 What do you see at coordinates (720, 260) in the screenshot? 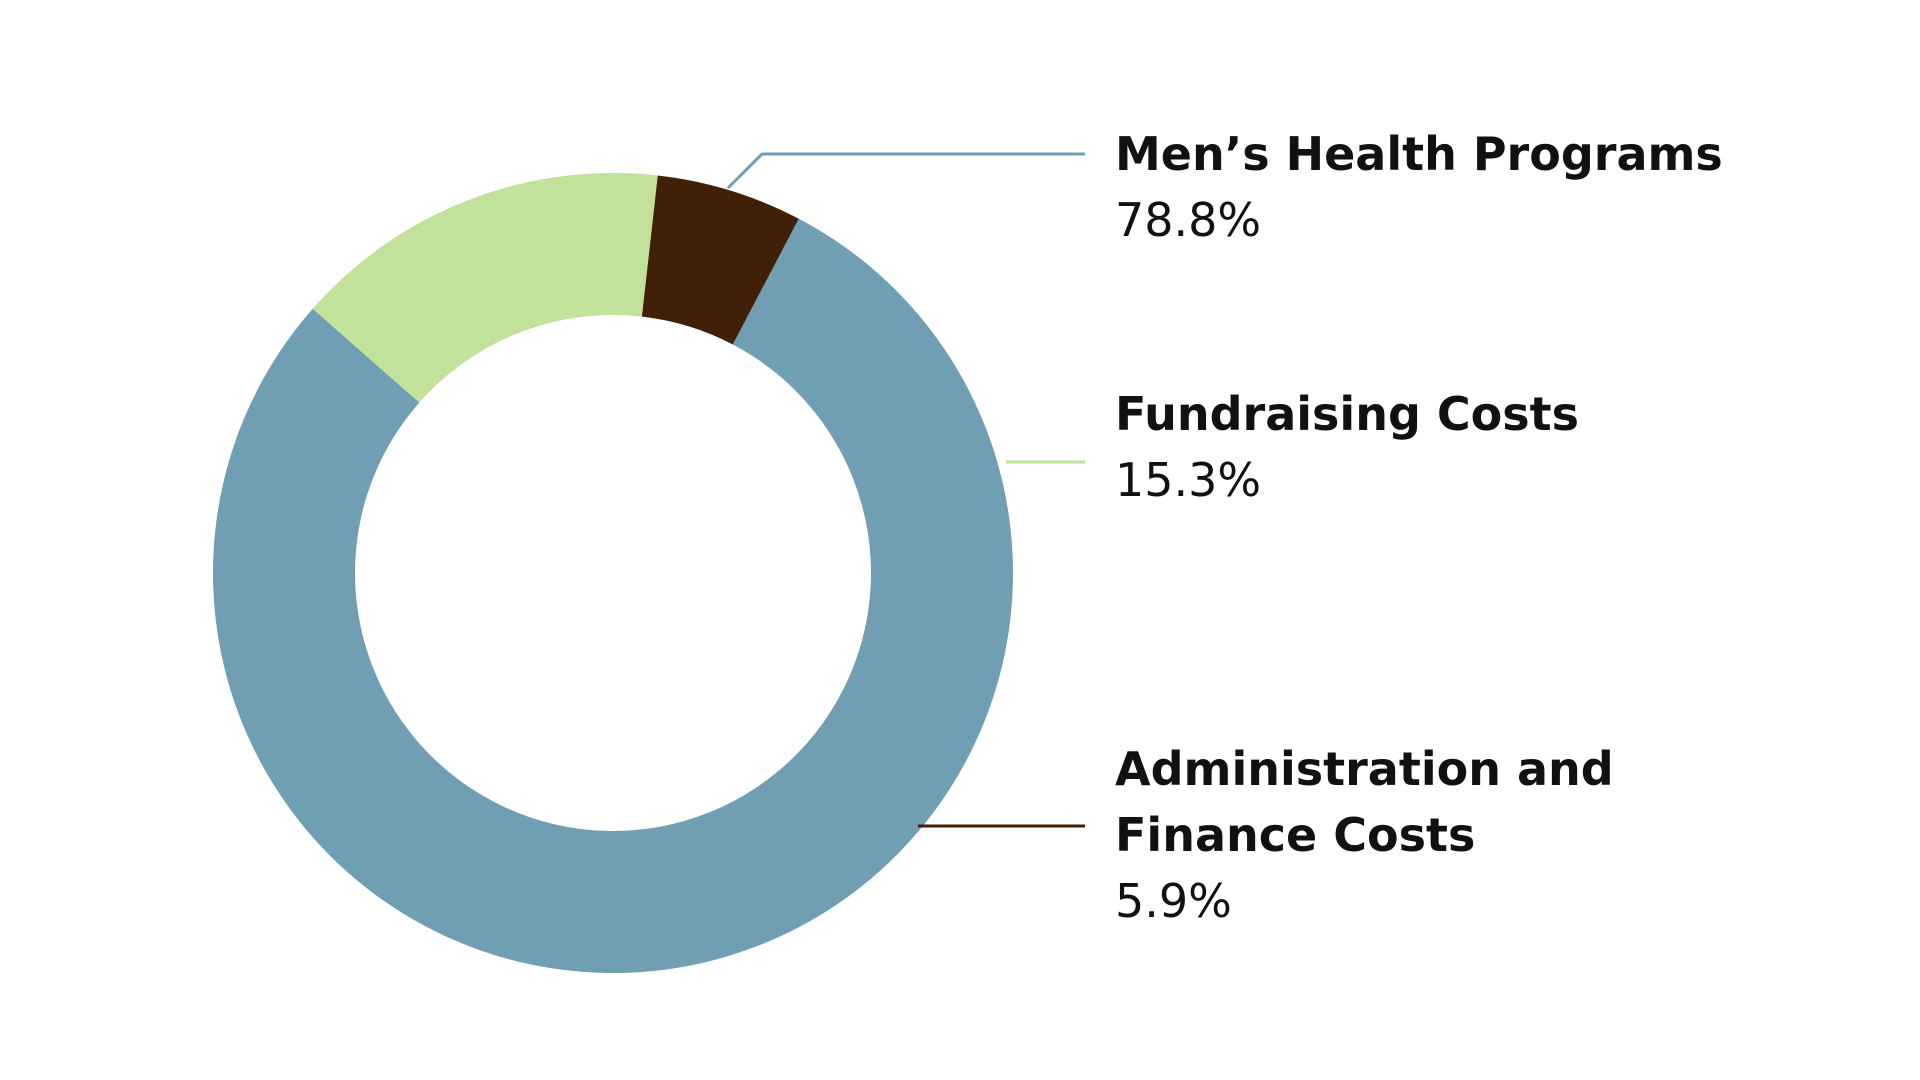
I see `donut-slice-administration-and-finance-costs` at bounding box center [720, 260].